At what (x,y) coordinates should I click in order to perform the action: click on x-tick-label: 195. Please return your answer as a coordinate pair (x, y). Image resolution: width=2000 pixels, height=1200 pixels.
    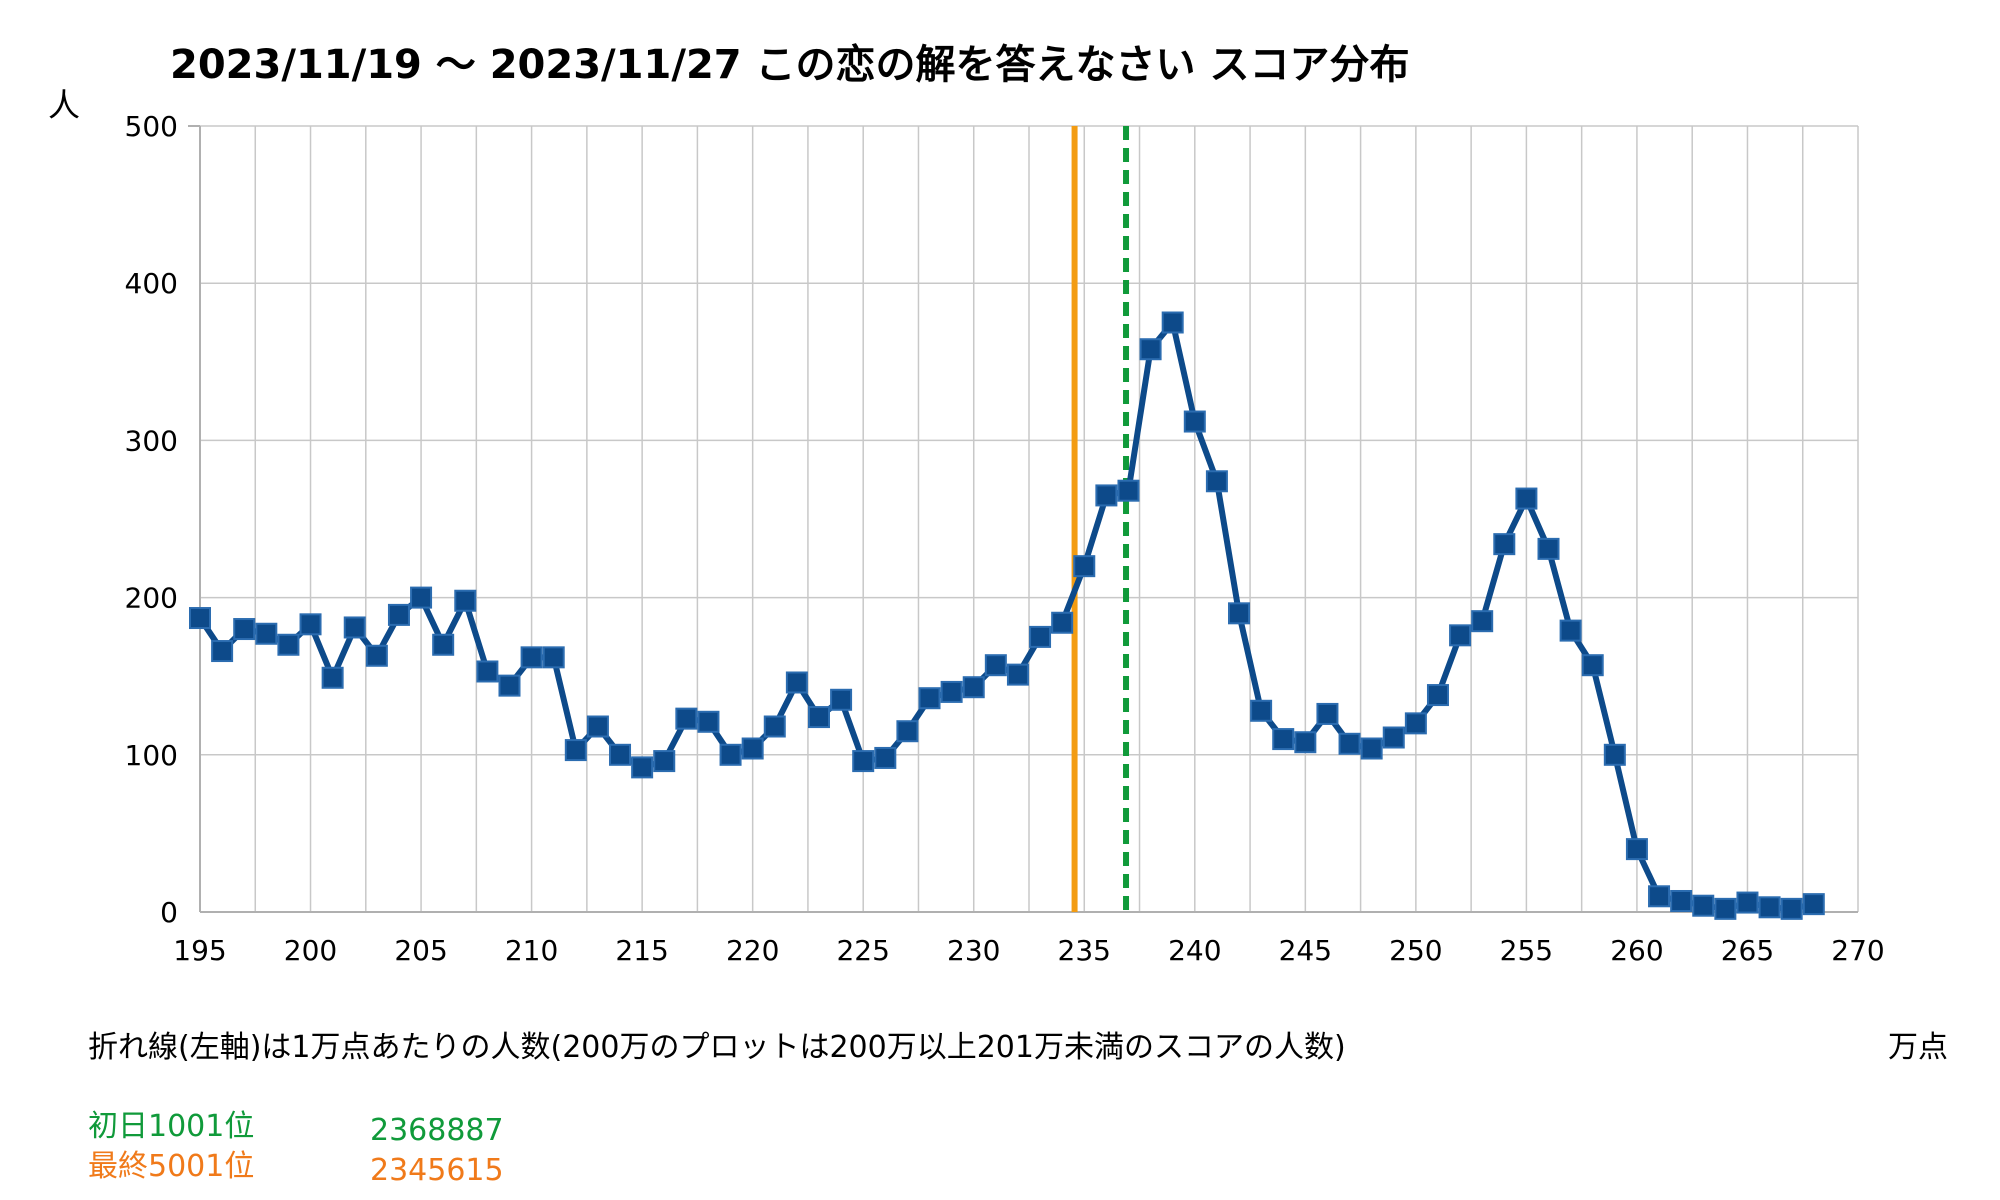
    Looking at the image, I should click on (199, 950).